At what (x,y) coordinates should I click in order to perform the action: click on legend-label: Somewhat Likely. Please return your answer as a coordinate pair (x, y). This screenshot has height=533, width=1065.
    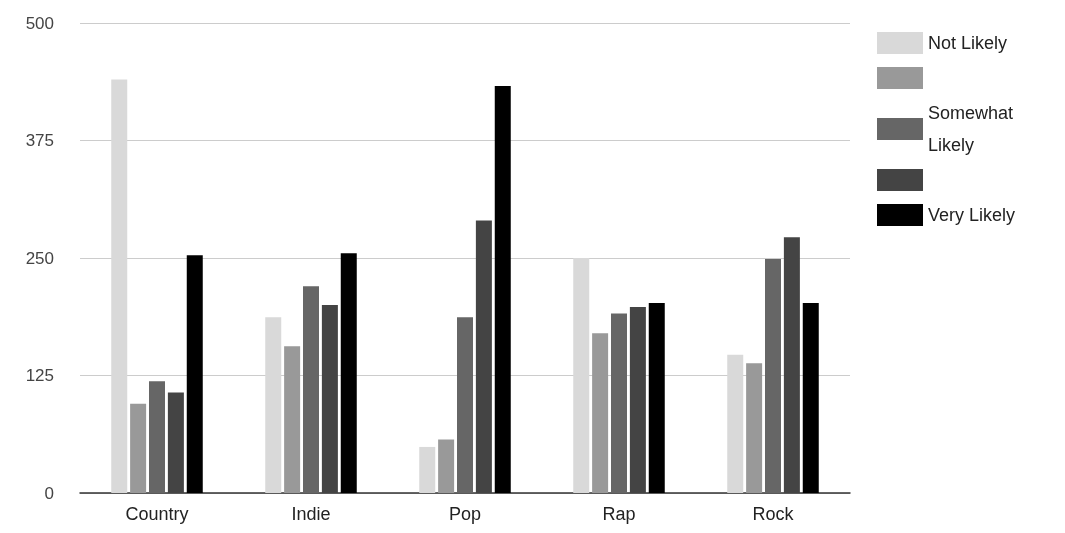
    Looking at the image, I should click on (973, 129).